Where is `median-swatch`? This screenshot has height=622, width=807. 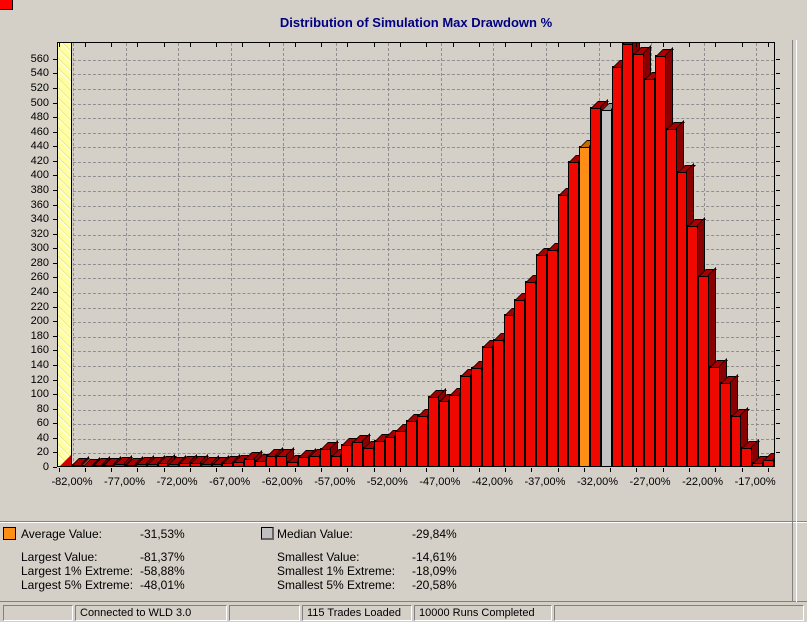
median-swatch is located at coordinates (267, 533).